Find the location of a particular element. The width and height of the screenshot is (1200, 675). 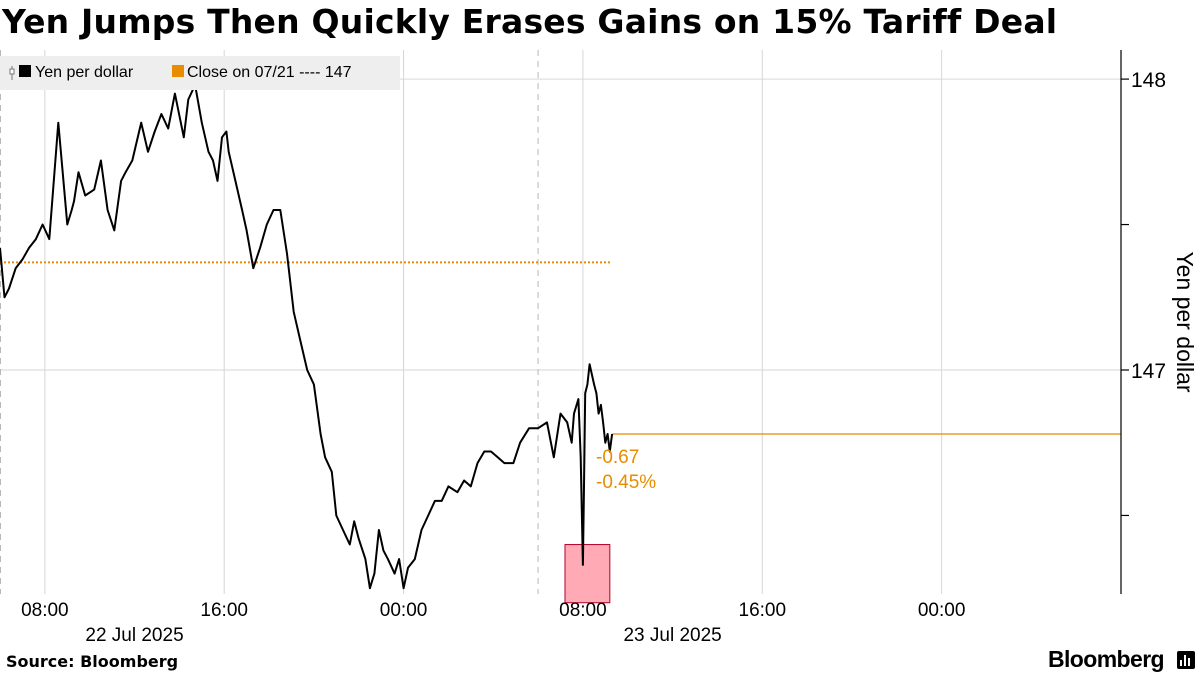

y-tick-label: 148 is located at coordinates (1148, 80).